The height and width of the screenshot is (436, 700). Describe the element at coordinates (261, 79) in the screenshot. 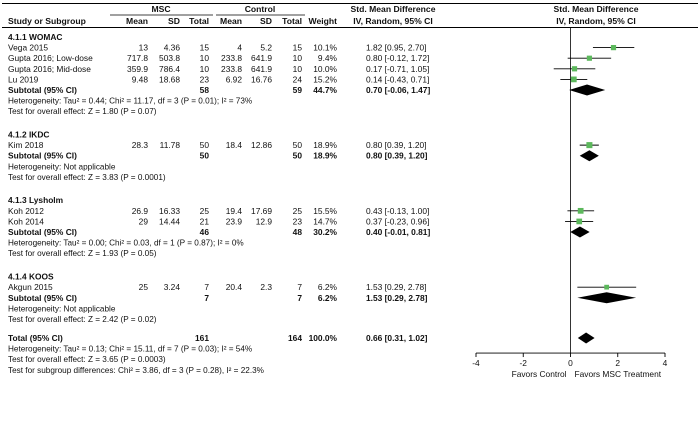

I see `control-sd: 16.76` at that location.